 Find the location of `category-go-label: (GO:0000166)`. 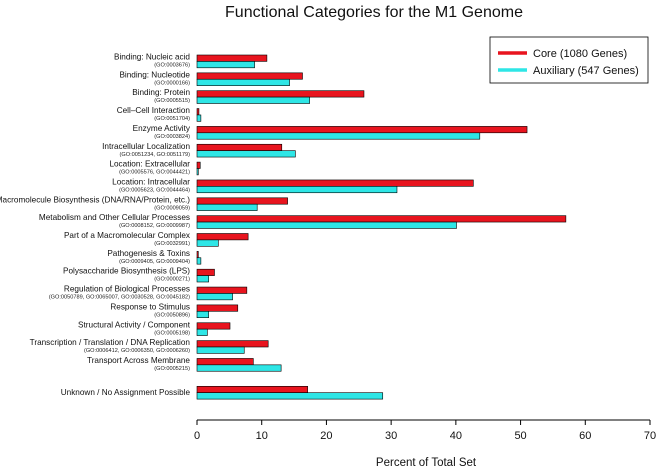

category-go-label: (GO:0000166) is located at coordinates (172, 83).